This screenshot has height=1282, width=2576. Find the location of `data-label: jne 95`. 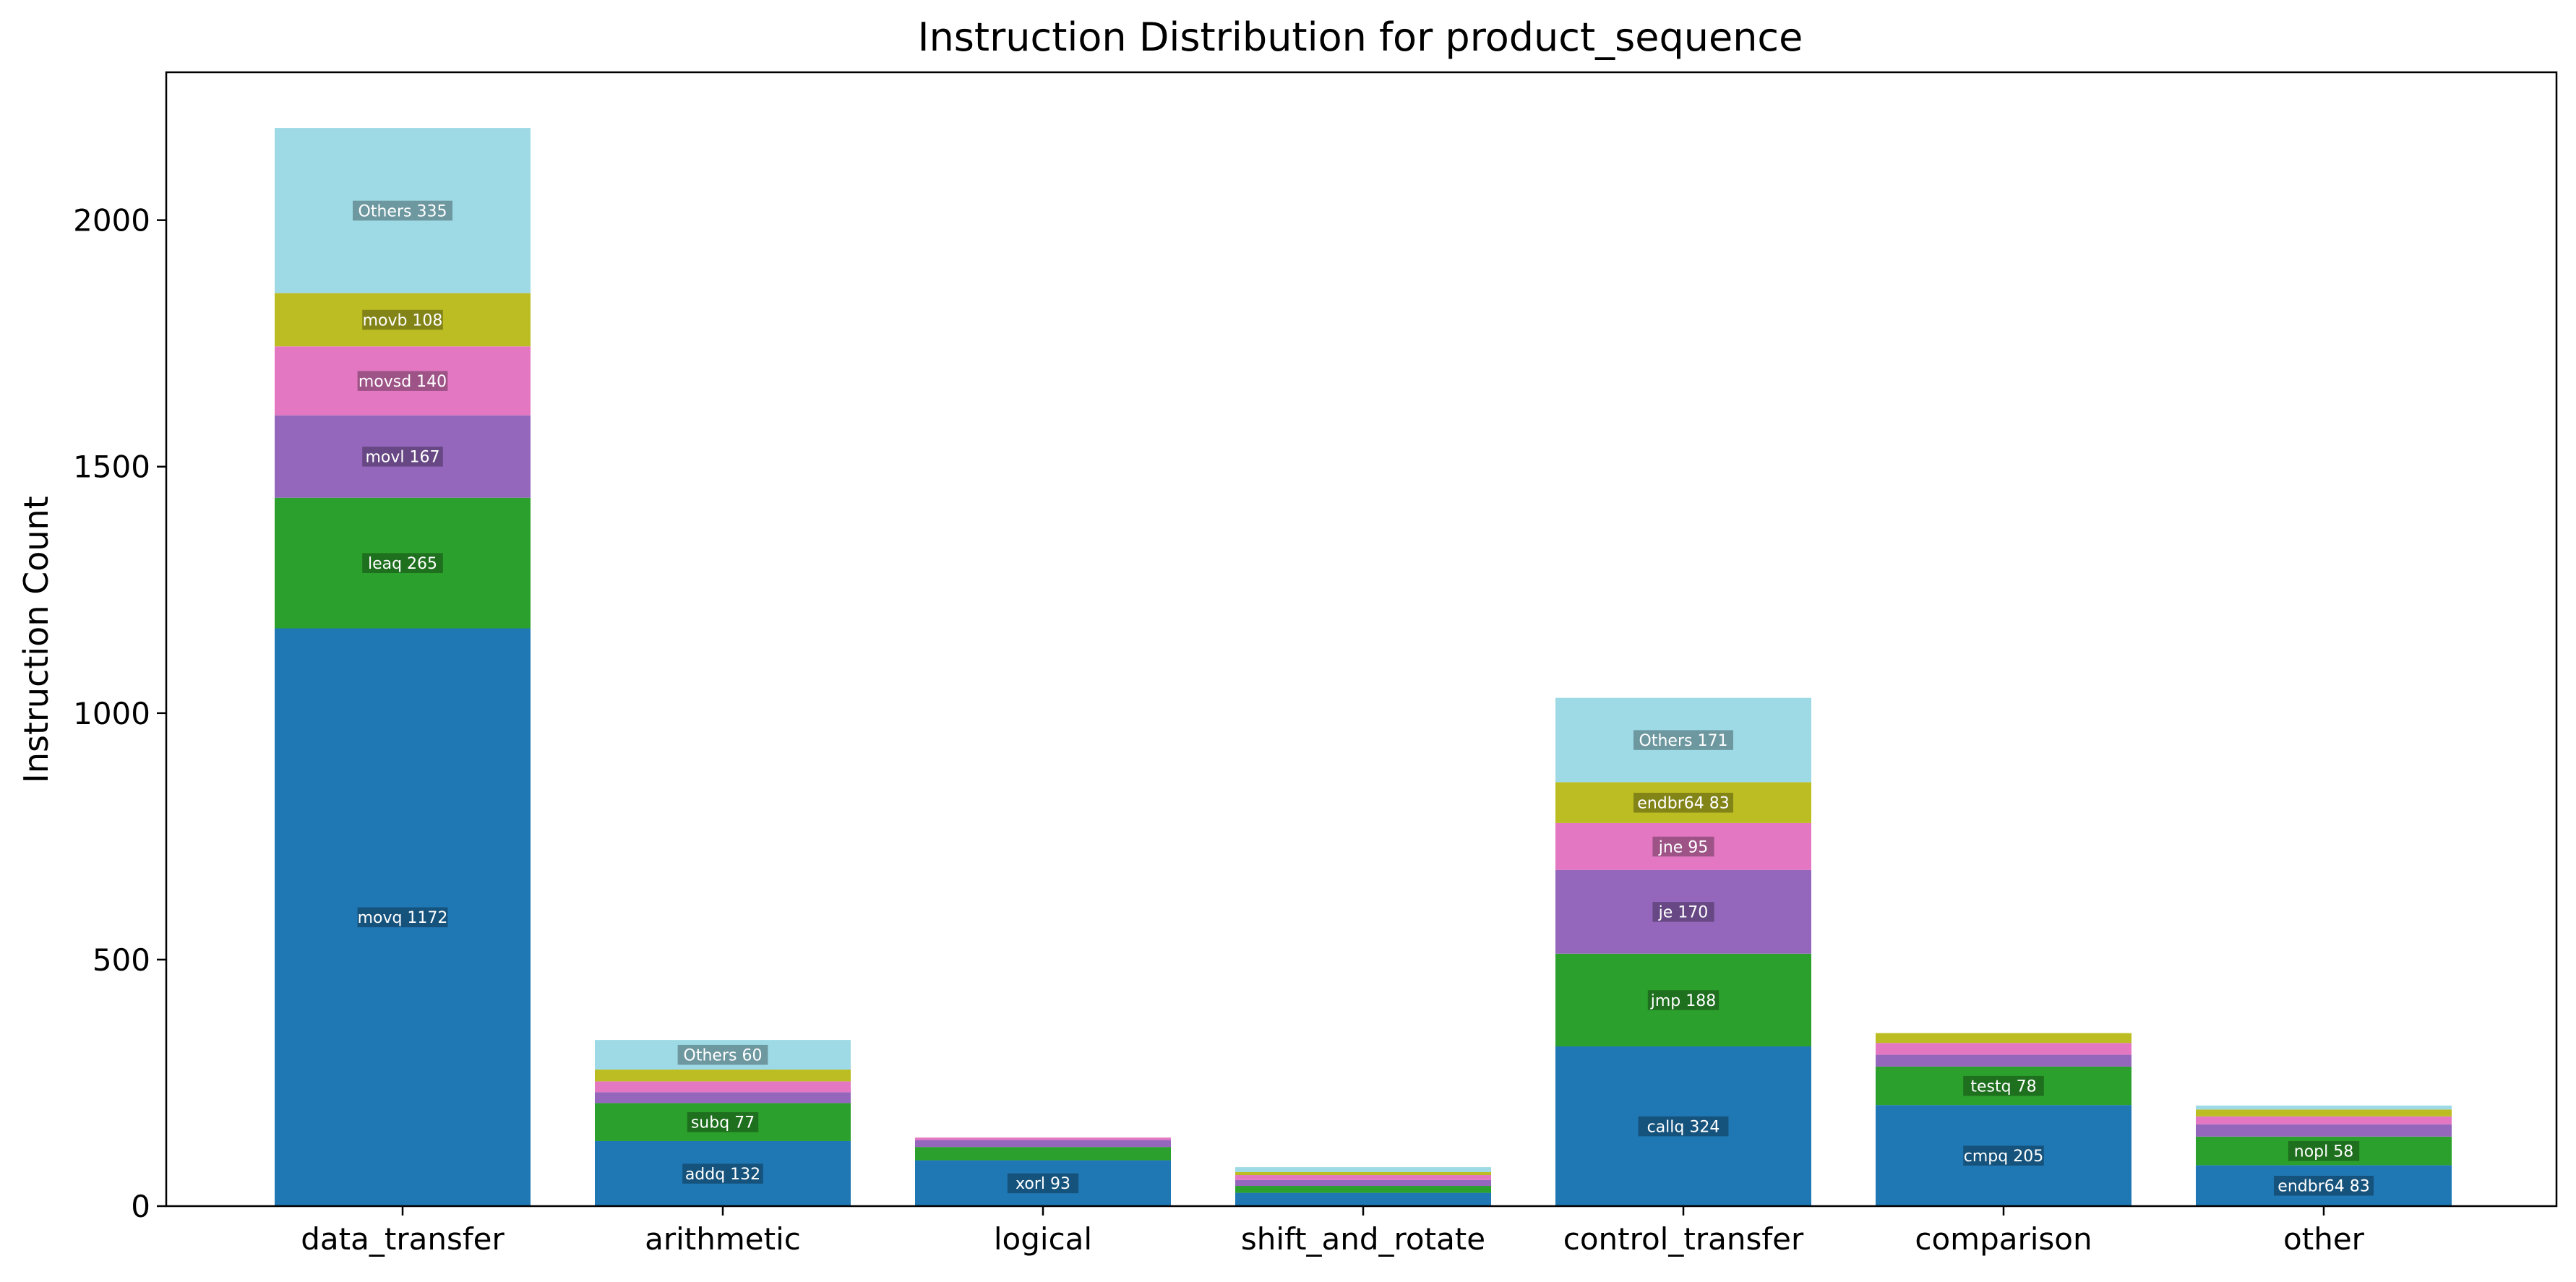

data-label: jne 95 is located at coordinates (1684, 847).